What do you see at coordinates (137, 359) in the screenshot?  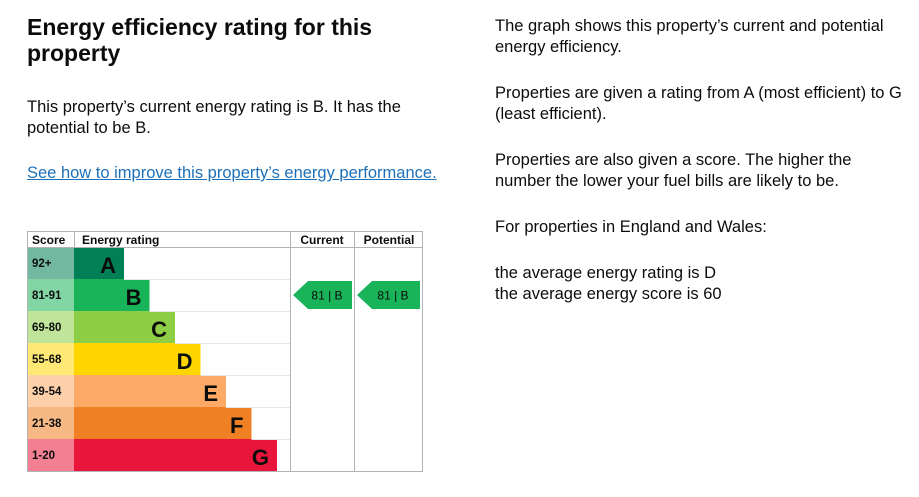 I see `band-bar-d` at bounding box center [137, 359].